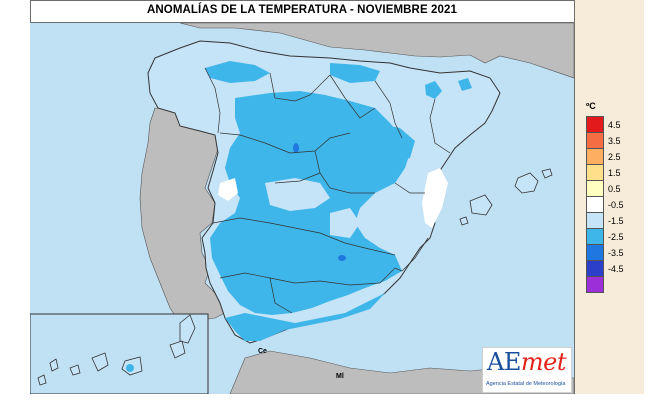 This screenshot has height=400, width=650. Describe the element at coordinates (614, 173) in the screenshot. I see `legend-label: 1.5` at that location.